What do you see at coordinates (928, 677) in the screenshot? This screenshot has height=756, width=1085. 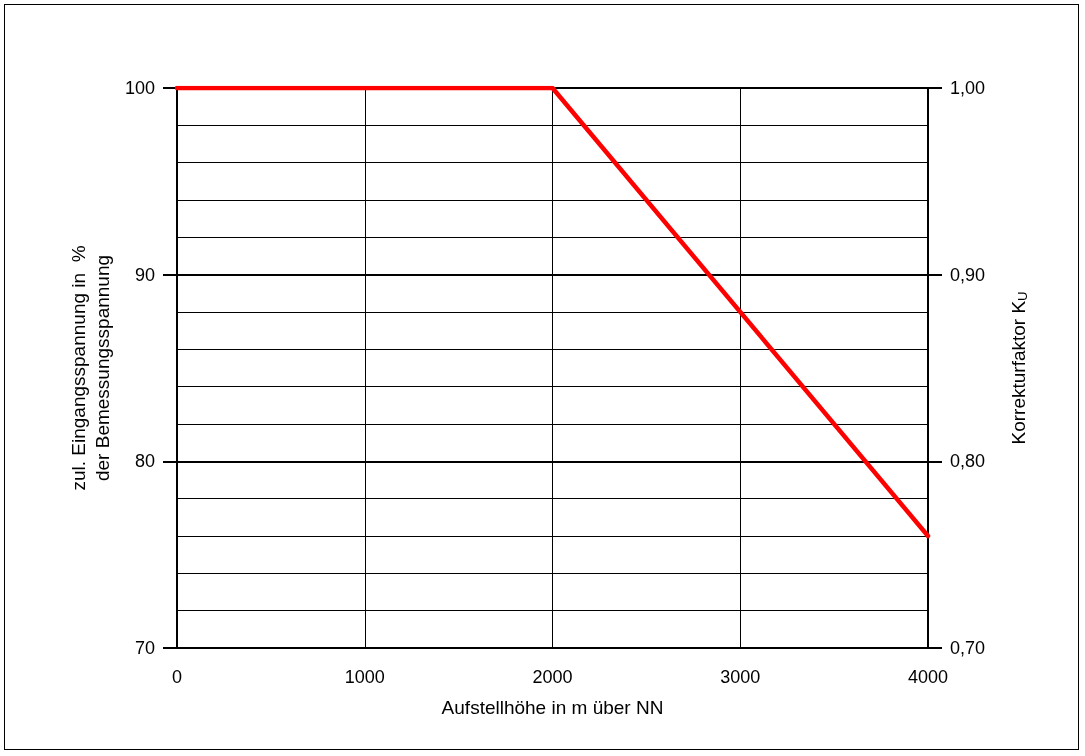 I see `x-tick-label: 4000` at bounding box center [928, 677].